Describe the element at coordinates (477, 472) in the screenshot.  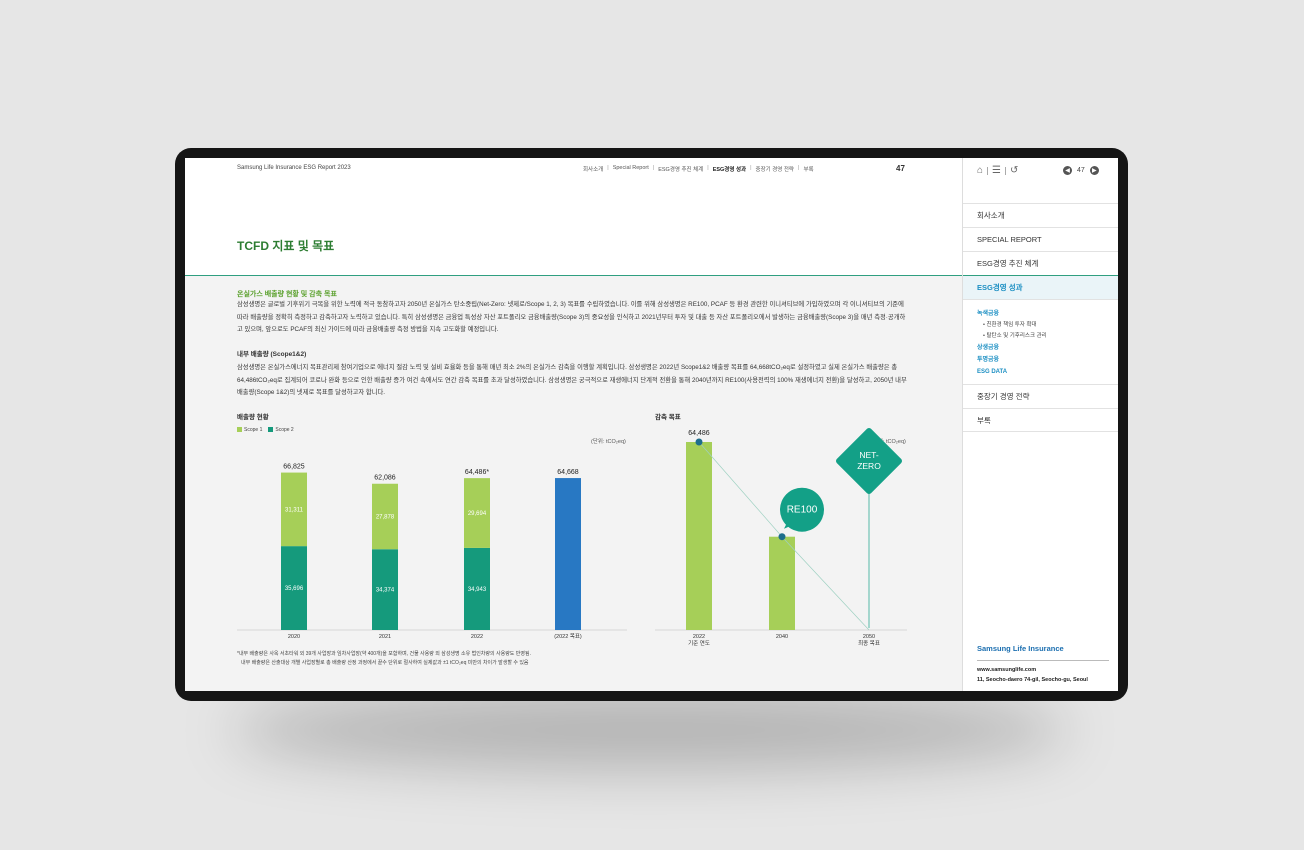
I see `total-value-label-2: 64,486*` at that location.